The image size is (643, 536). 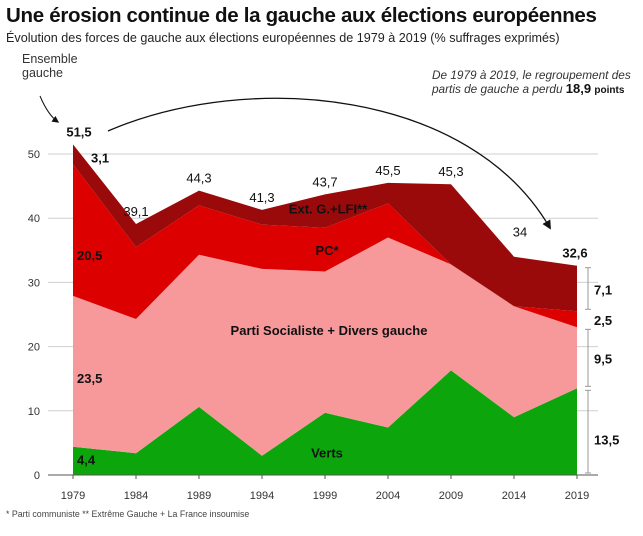 What do you see at coordinates (34, 155) in the screenshot?
I see `y-tick-label: 50` at bounding box center [34, 155].